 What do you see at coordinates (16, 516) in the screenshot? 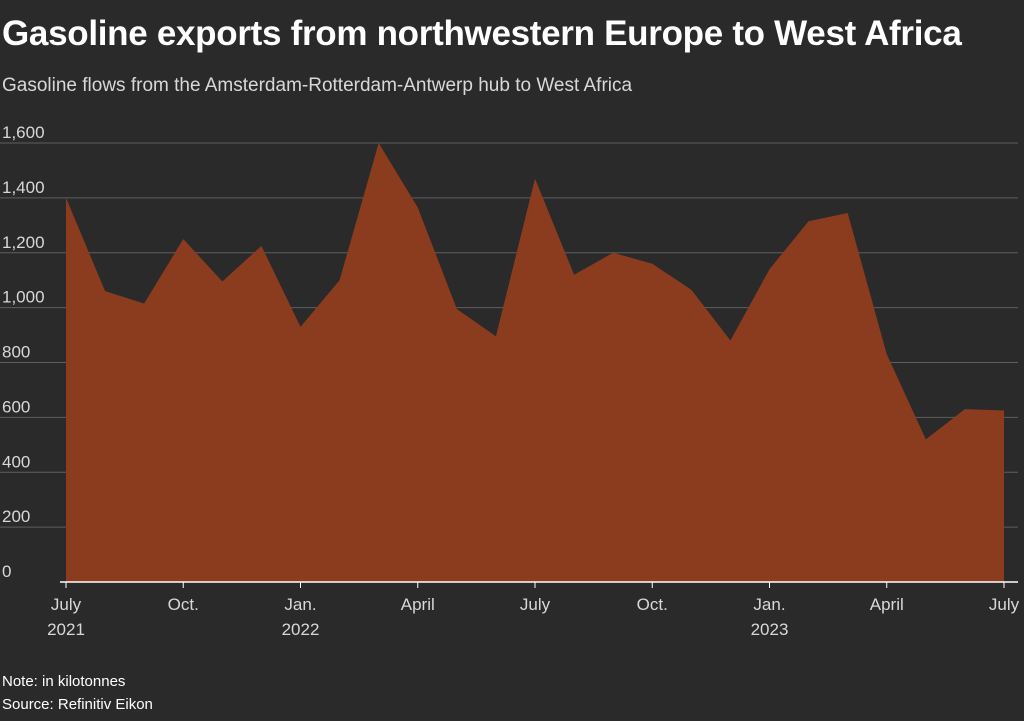
I see `y-tick-label: 200` at bounding box center [16, 516].